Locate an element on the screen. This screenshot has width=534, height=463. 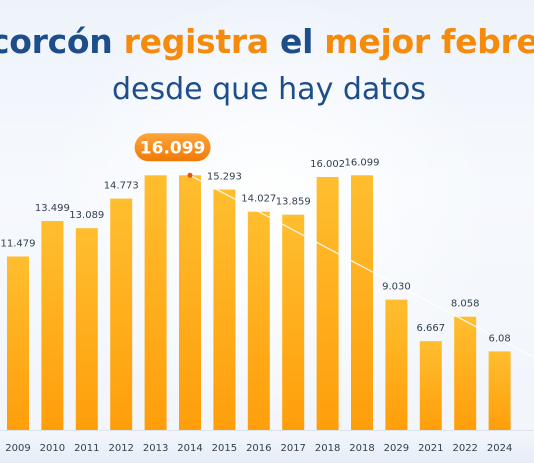
highlight-badge-group: 16.099 is located at coordinates (173, 147).